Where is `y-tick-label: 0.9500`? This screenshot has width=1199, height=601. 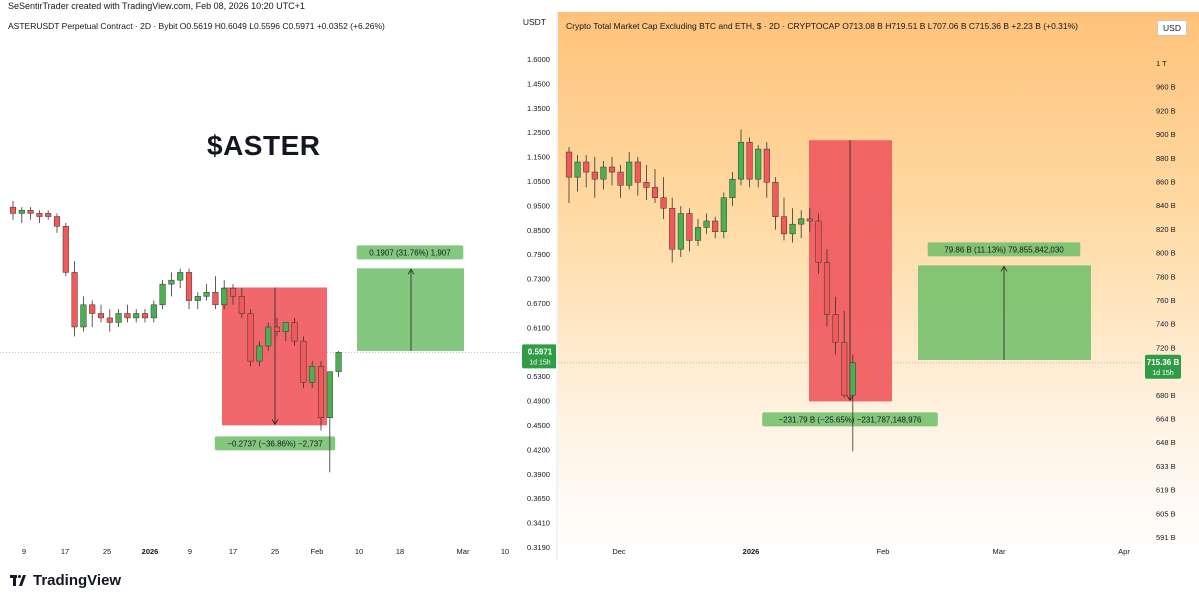
y-tick-label: 0.9500 is located at coordinates (538, 205).